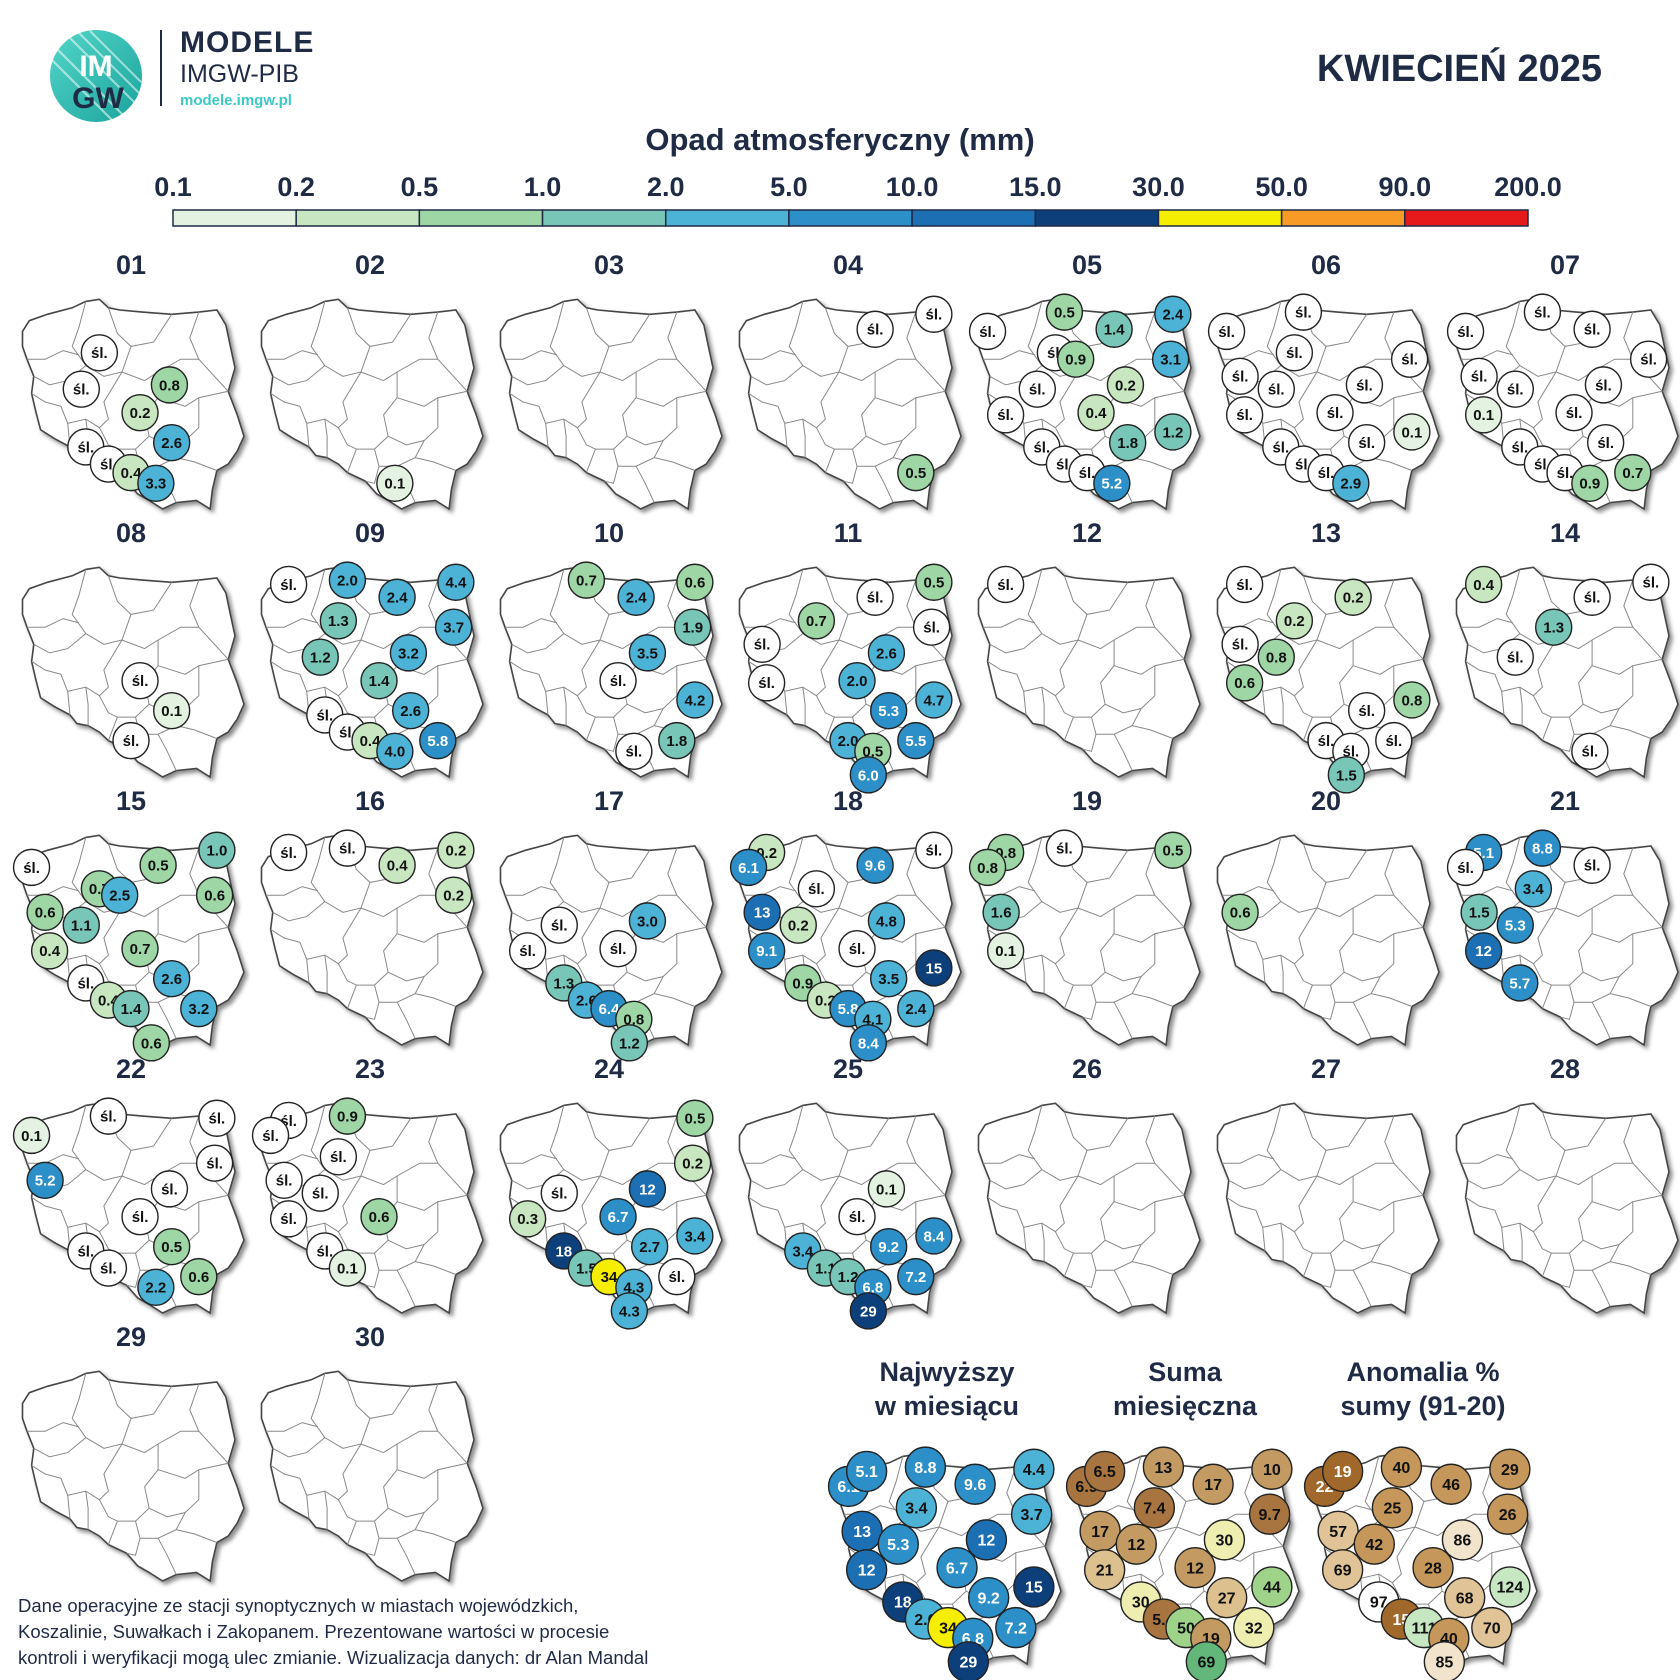  I want to click on brand-url: modele.imgw.pl, so click(236, 100).